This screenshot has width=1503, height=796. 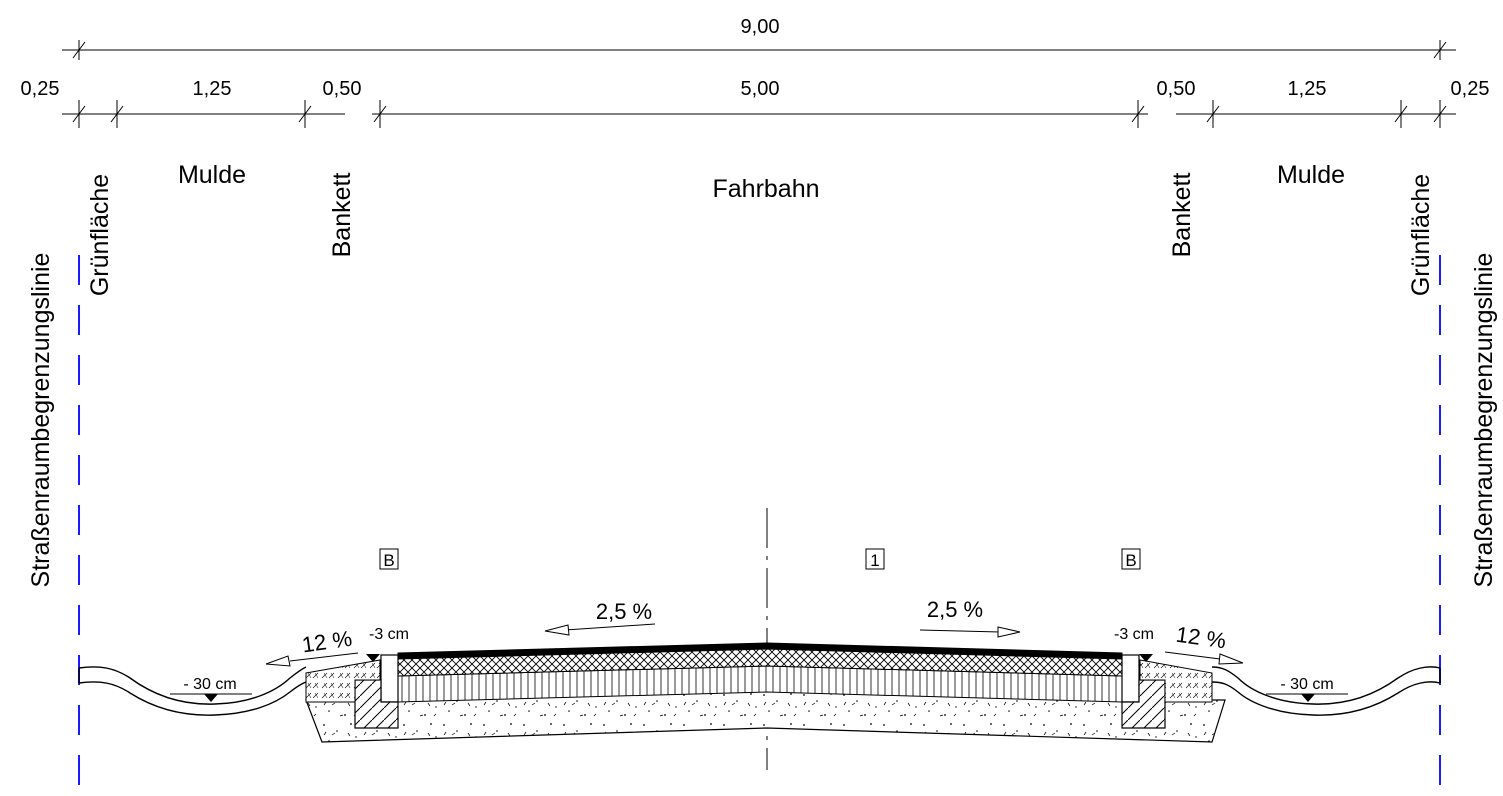 What do you see at coordinates (1484, 420) in the screenshot?
I see `zone-right-boundary: Straßenraumbegrenzungslinie` at bounding box center [1484, 420].